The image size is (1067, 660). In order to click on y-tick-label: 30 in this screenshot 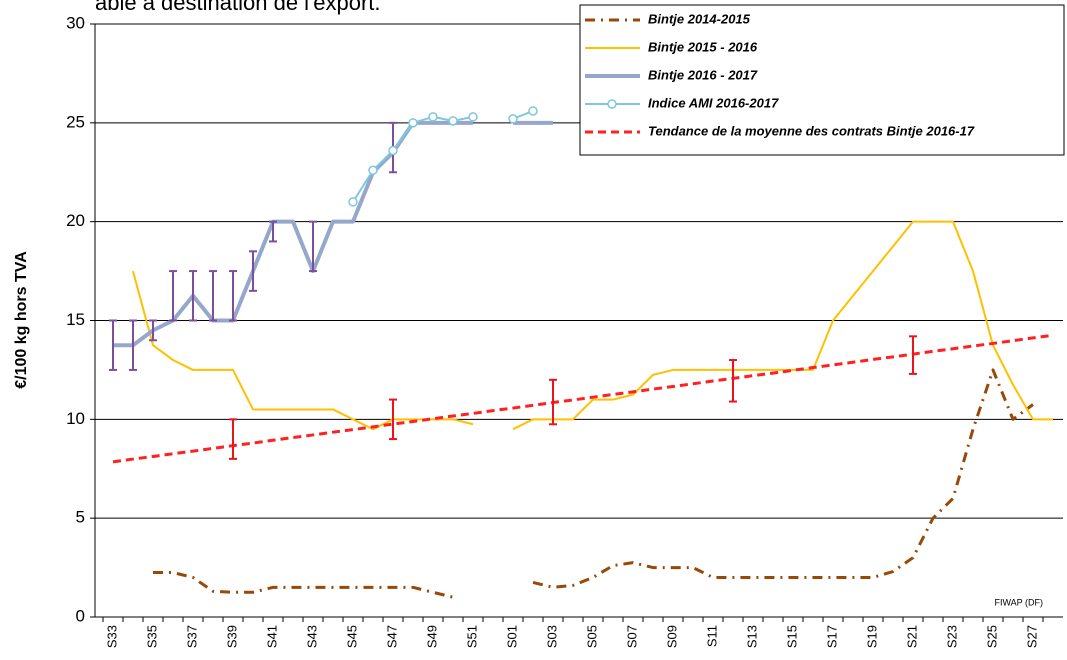, I will do `click(75, 22)`.